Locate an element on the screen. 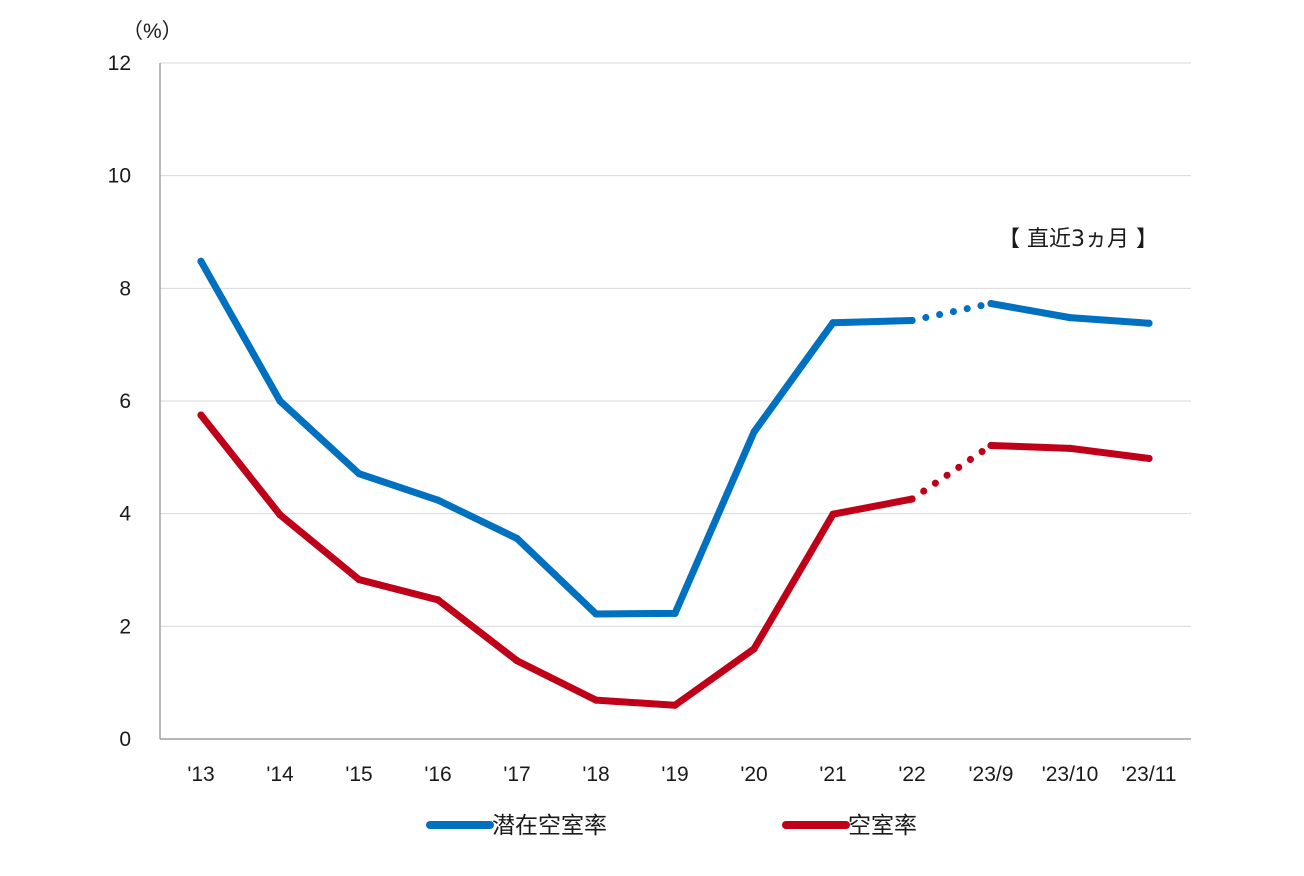 The width and height of the screenshot is (1304, 876). legend: 潜在空室率 空室率 is located at coordinates (671, 826).